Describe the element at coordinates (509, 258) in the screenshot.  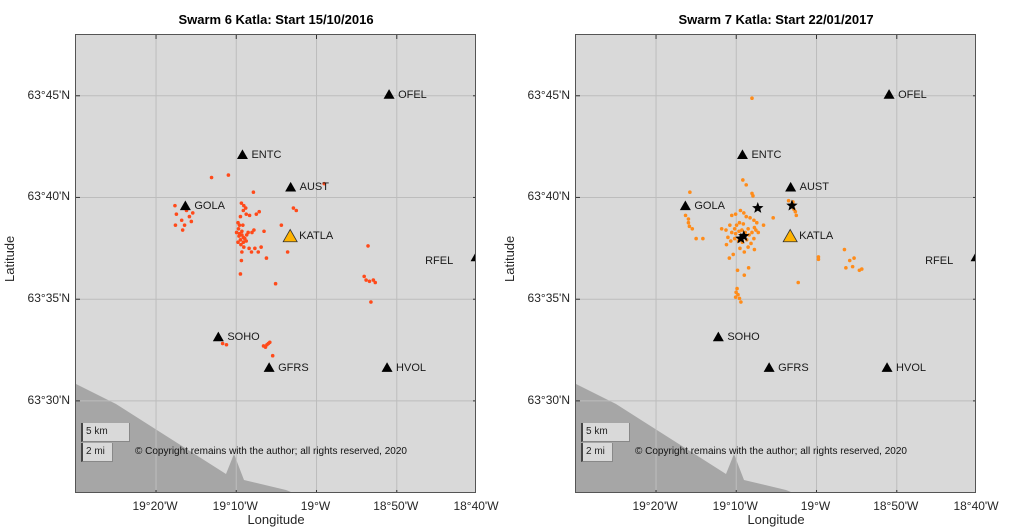
I see `y-axis-label: Latitude` at that location.